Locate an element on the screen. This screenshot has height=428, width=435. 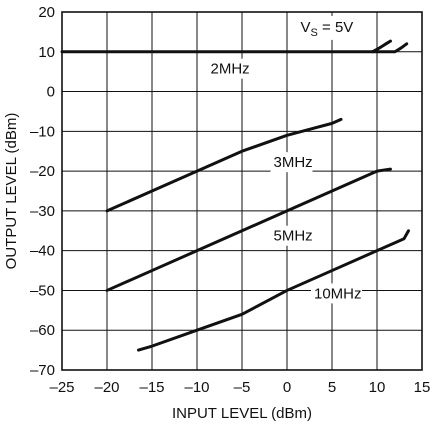
y-tick-label: –30 is located at coordinates (42, 211).